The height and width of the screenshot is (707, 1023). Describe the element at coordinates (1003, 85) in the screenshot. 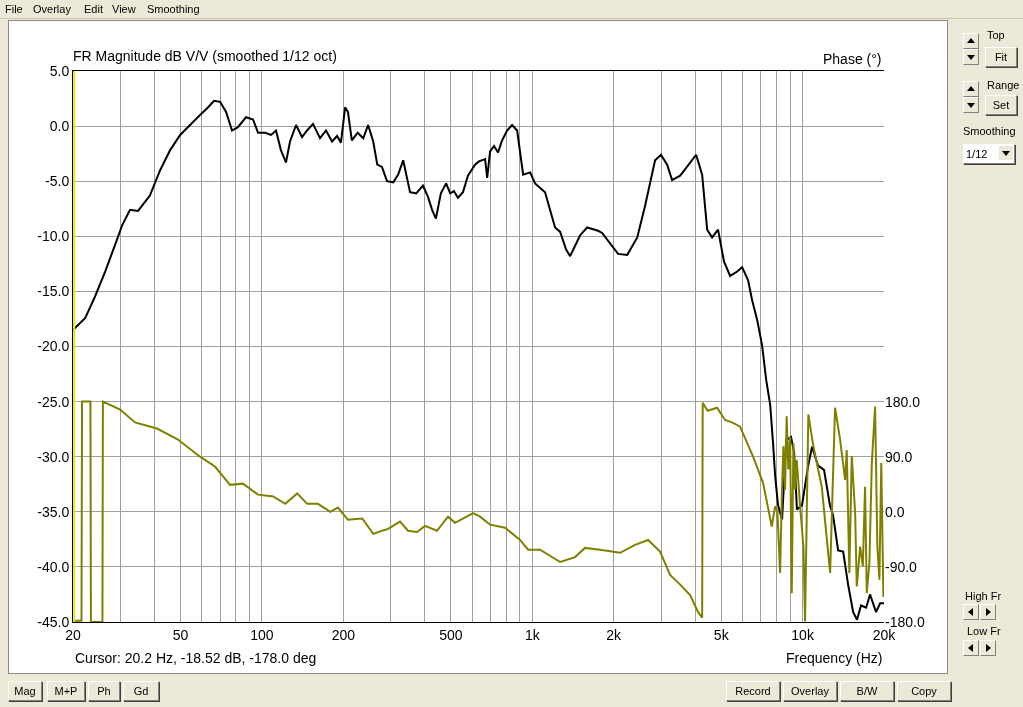

I see `text: Range` at that location.